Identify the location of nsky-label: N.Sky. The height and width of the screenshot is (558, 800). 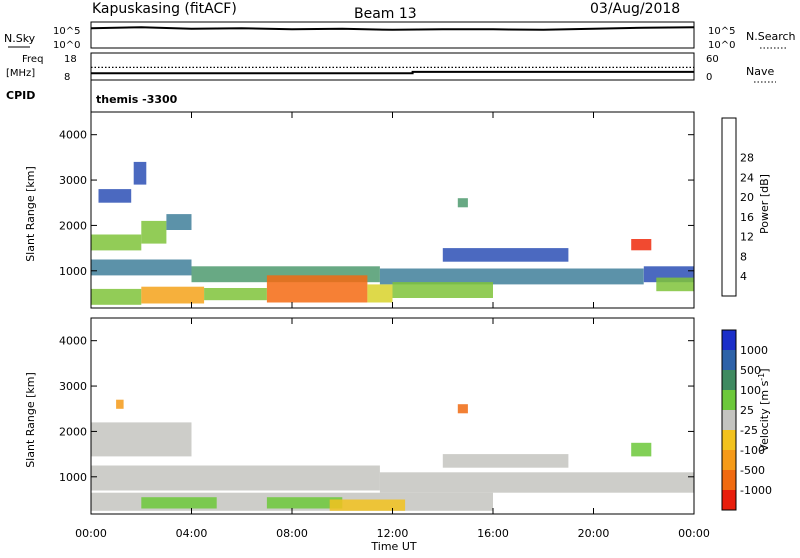
(20, 38).